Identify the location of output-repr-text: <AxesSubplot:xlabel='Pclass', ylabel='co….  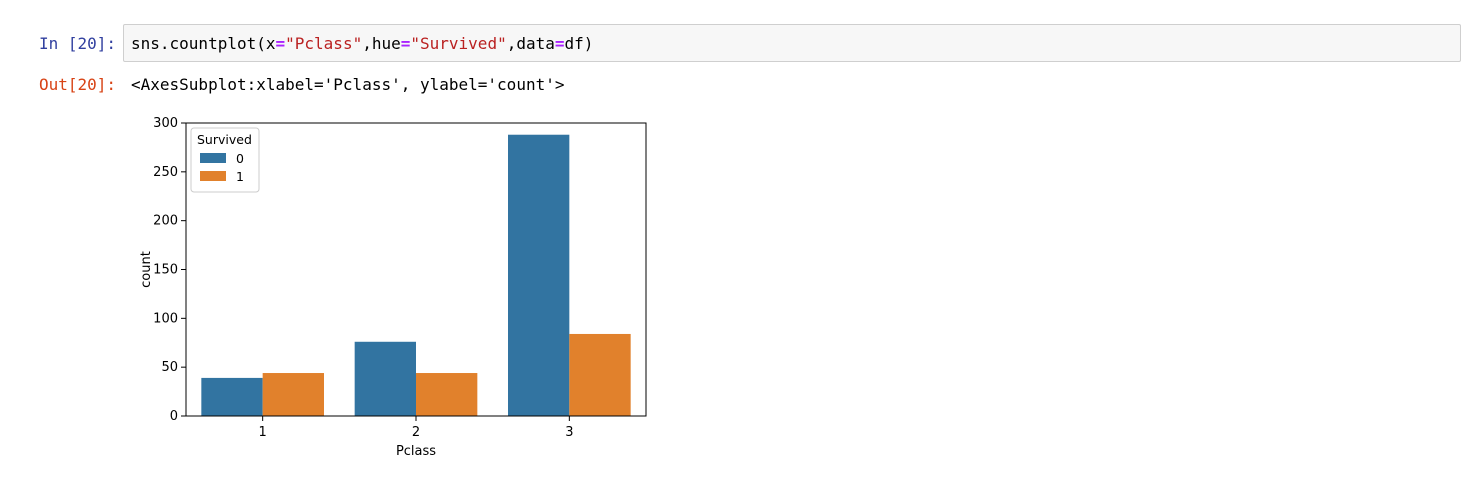
(348, 84).